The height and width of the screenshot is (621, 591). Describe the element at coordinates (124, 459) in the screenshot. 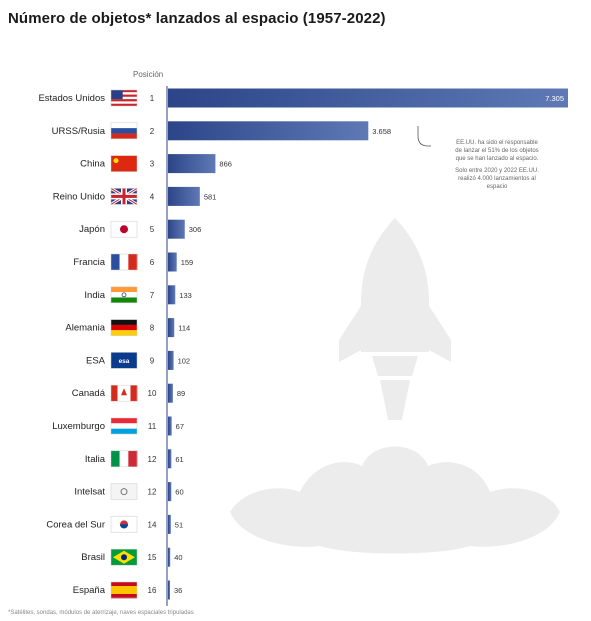

I see `flag-italy-icon` at that location.